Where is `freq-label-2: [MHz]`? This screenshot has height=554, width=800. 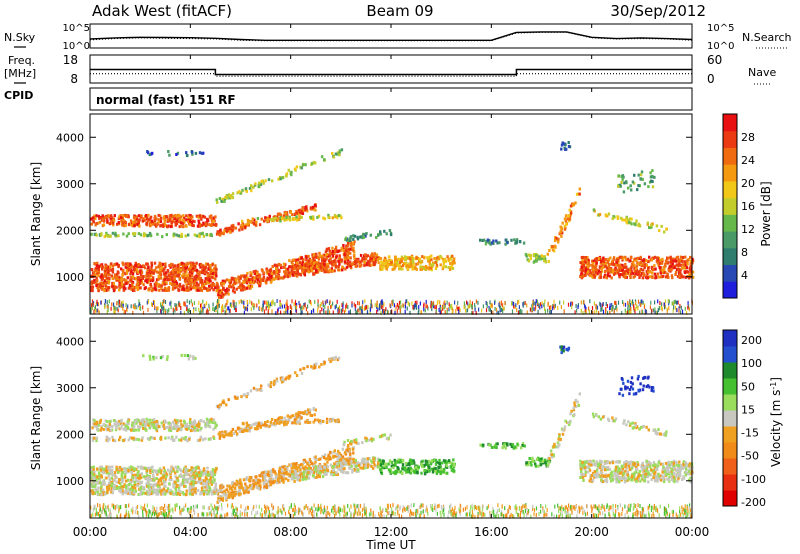 freq-label-2: [MHz] is located at coordinates (20, 73).